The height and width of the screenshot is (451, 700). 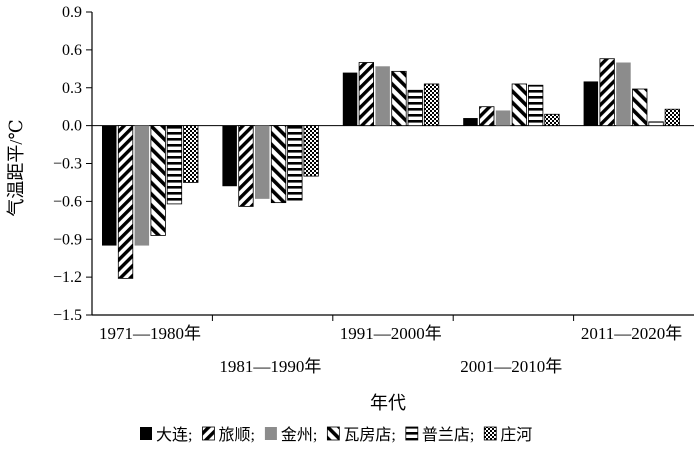 What do you see at coordinates (142, 185) in the screenshot?
I see `bar-金州-0` at bounding box center [142, 185].